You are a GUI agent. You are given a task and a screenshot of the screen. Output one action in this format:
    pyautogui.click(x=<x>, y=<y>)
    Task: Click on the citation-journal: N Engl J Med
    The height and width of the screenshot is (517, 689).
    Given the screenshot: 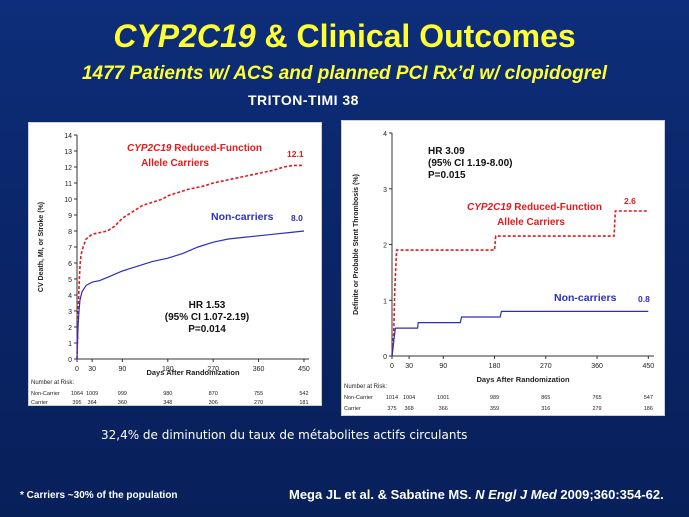 What is the action you would take?
    pyautogui.click(x=516, y=494)
    